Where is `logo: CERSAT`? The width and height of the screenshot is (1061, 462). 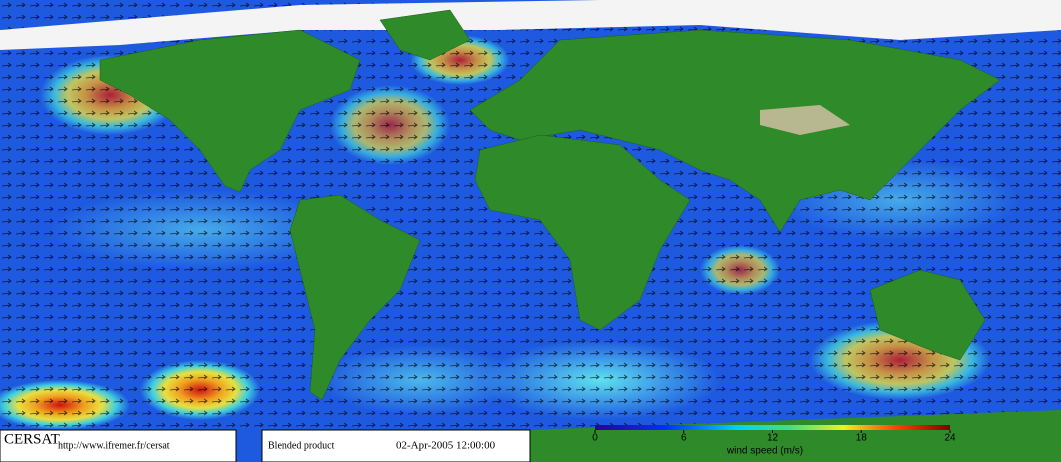
logo: CERSAT is located at coordinates (32, 439).